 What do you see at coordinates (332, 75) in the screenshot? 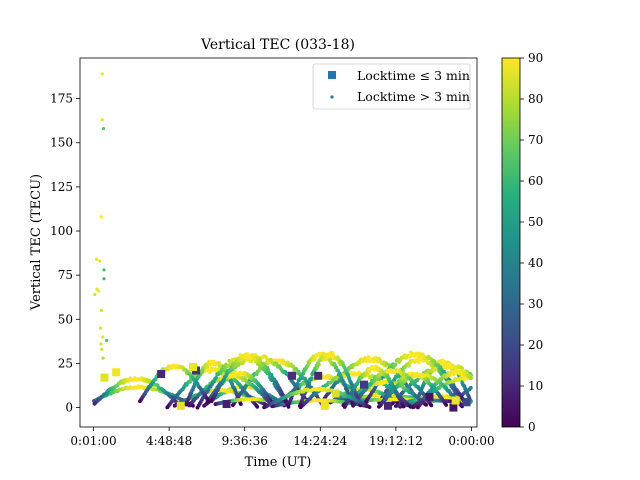
I see `legend-marker-square` at bounding box center [332, 75].